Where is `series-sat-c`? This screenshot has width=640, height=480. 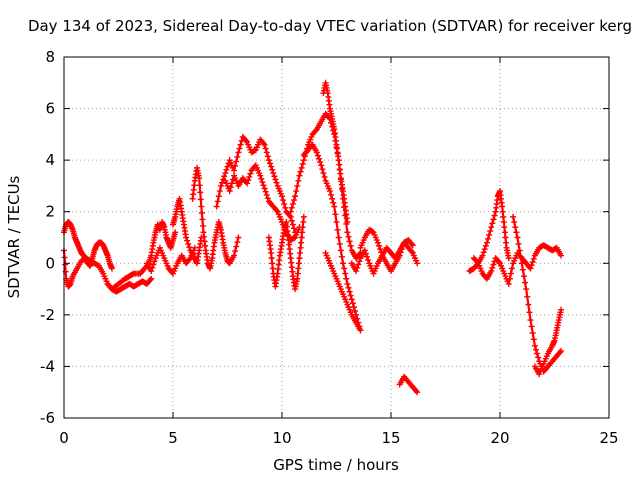
series-sat-c is located at coordinates (141, 256).